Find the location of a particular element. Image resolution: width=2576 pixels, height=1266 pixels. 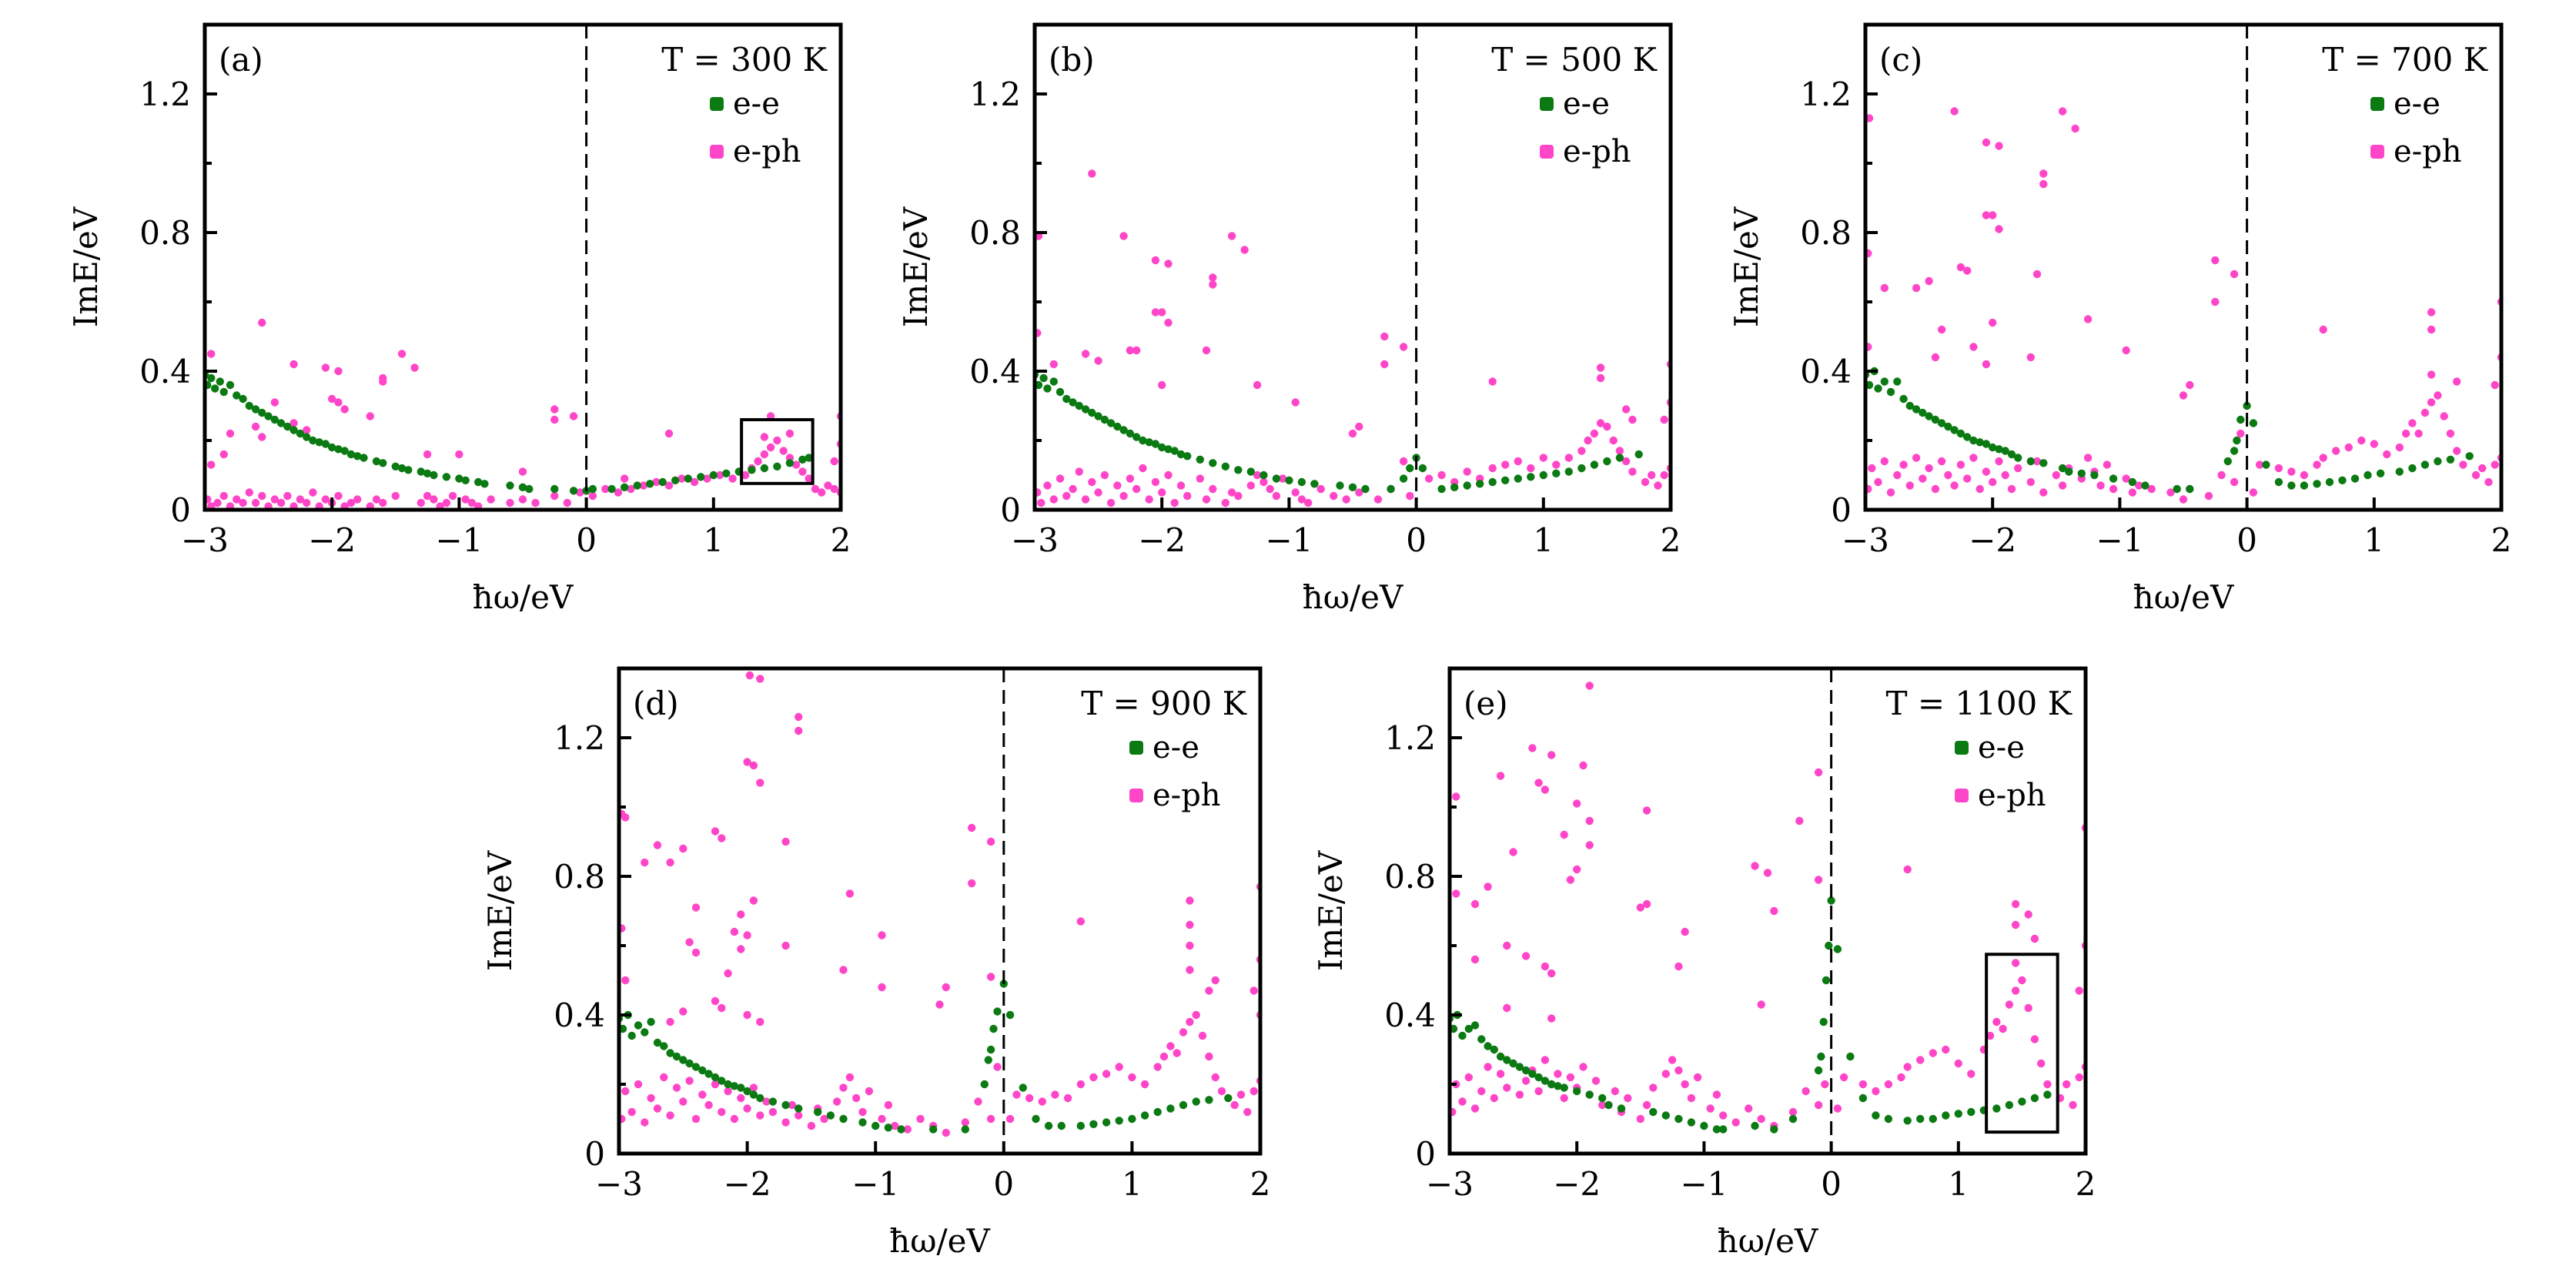

x-axis-label: ħω/eV is located at coordinates (1768, 1241).